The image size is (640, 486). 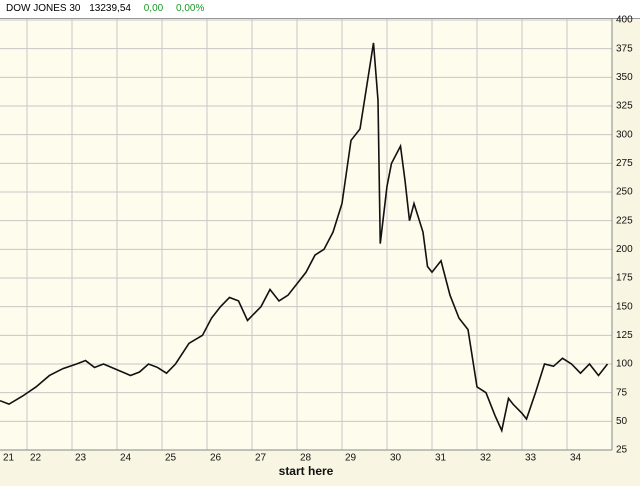 What do you see at coordinates (126, 458) in the screenshot?
I see `x-tick-label: 24` at bounding box center [126, 458].